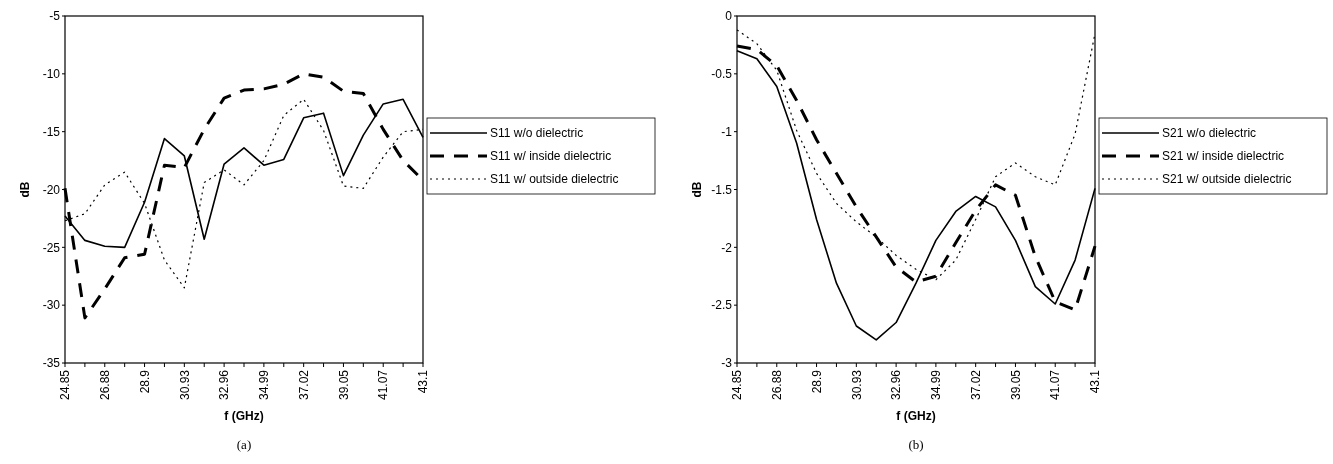  I want to click on y-tick-label: -3, so click(727, 363).